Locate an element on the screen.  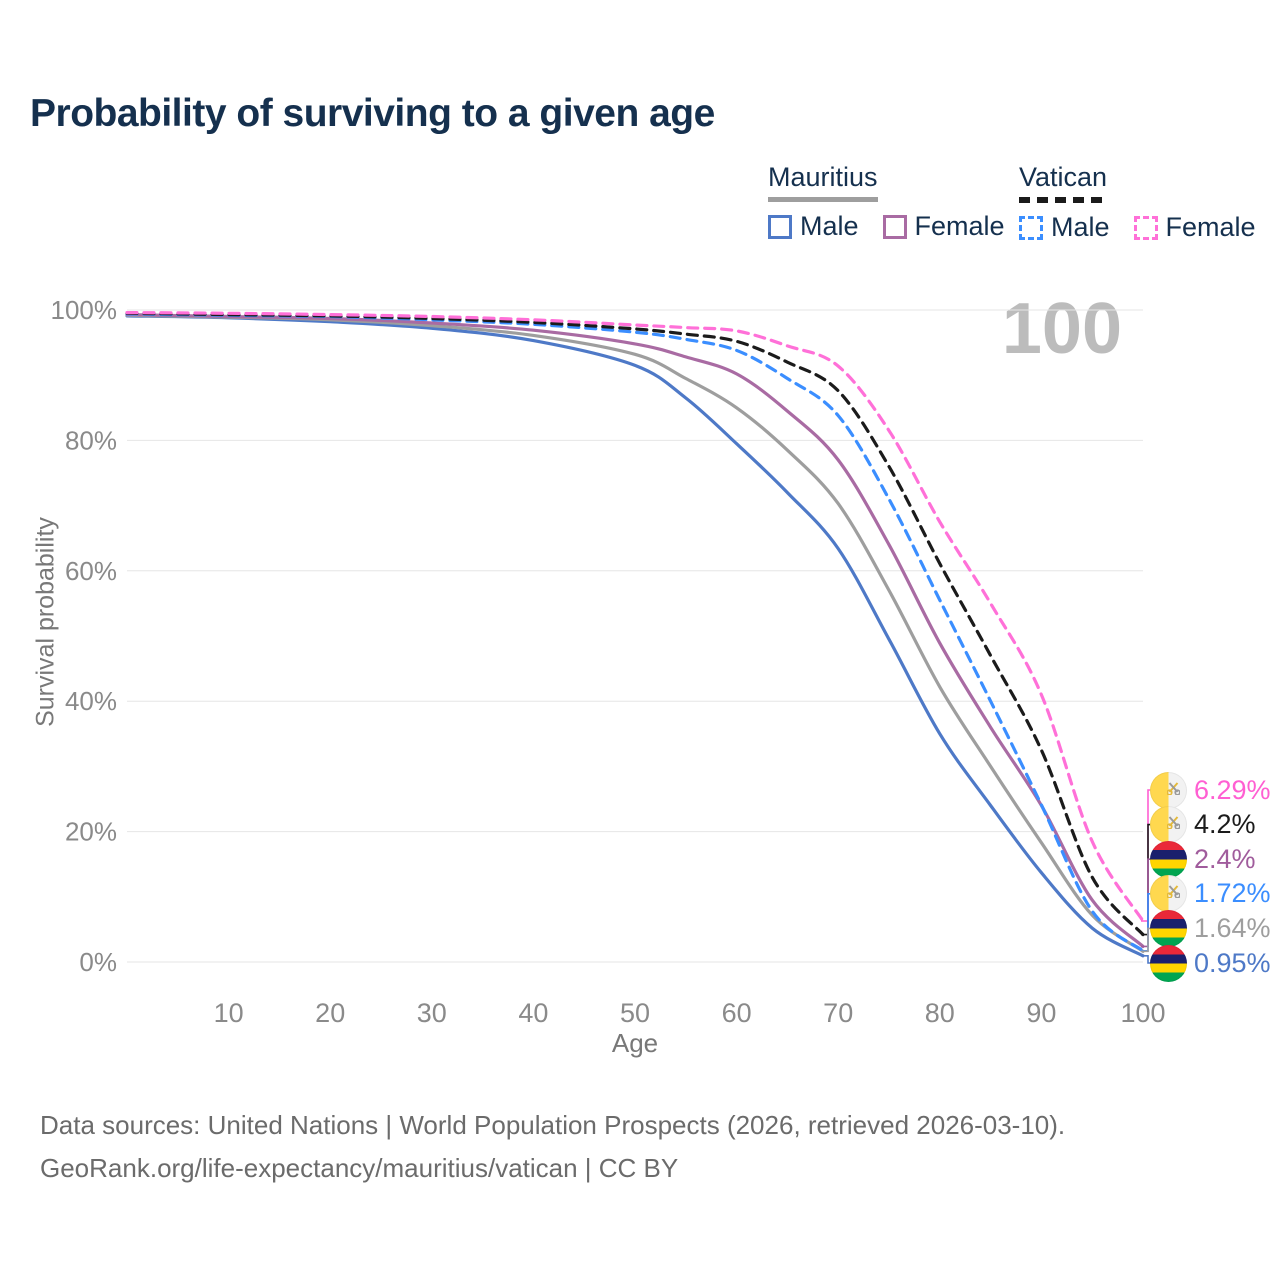
end-label-value: 1.72% is located at coordinates (1232, 893).